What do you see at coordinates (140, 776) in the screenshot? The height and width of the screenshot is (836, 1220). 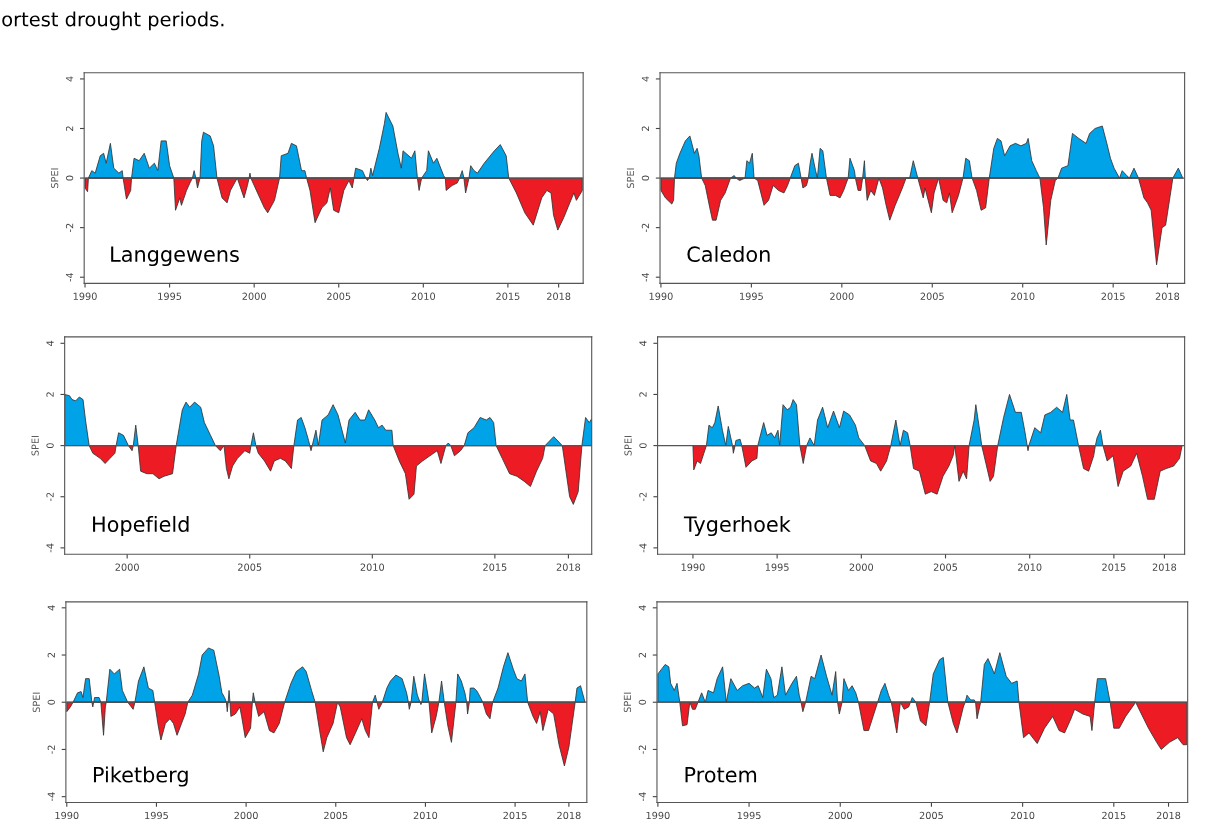 I see `annotation: Piketberg` at bounding box center [140, 776].